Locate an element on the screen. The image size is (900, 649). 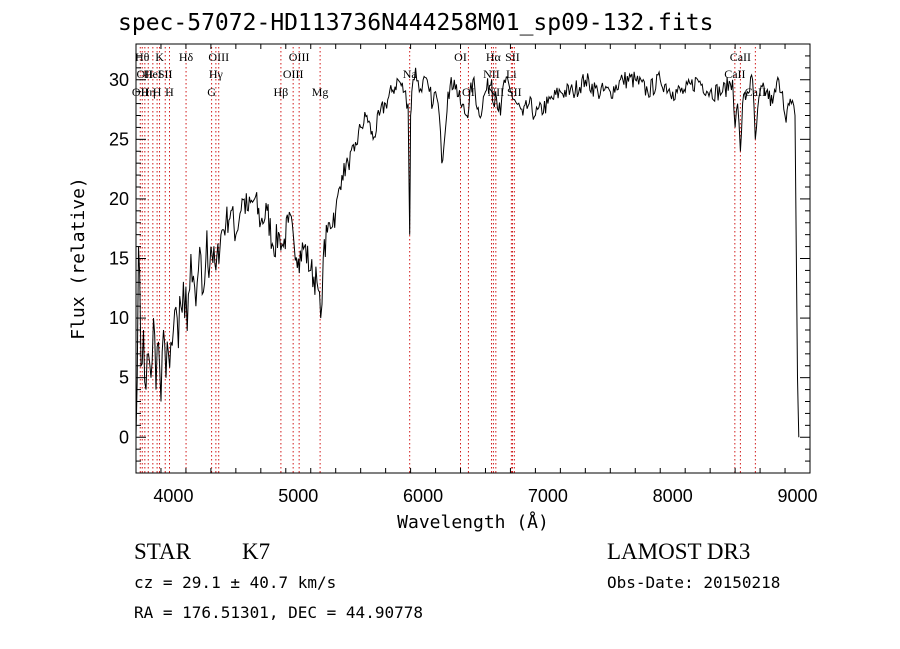
object-class: STAR is located at coordinates (162, 551).